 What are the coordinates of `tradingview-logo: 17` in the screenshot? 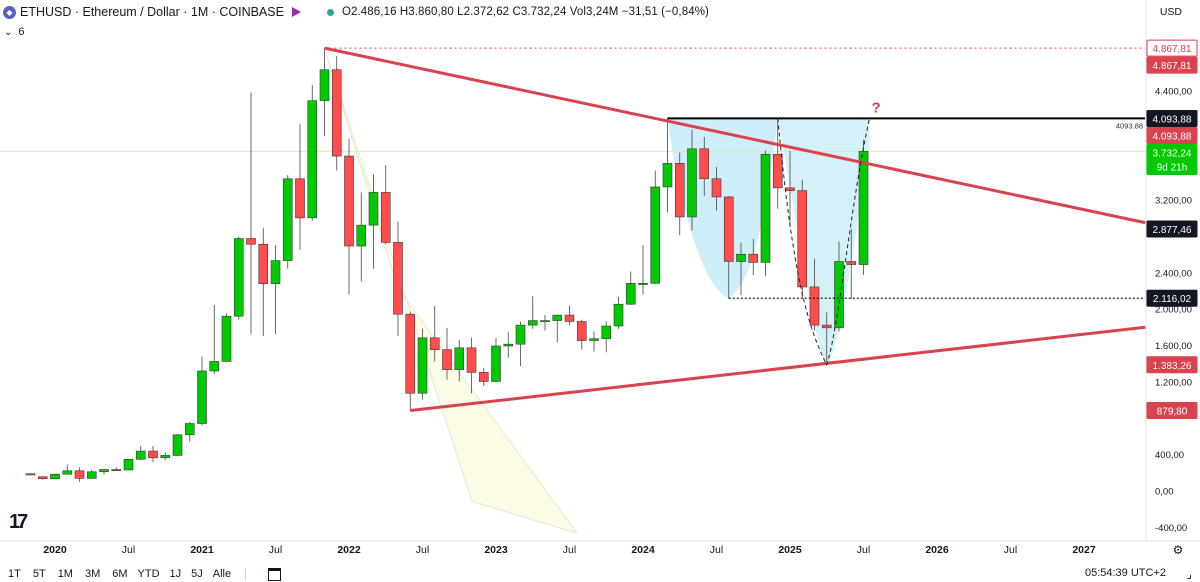 It's located at (18, 522).